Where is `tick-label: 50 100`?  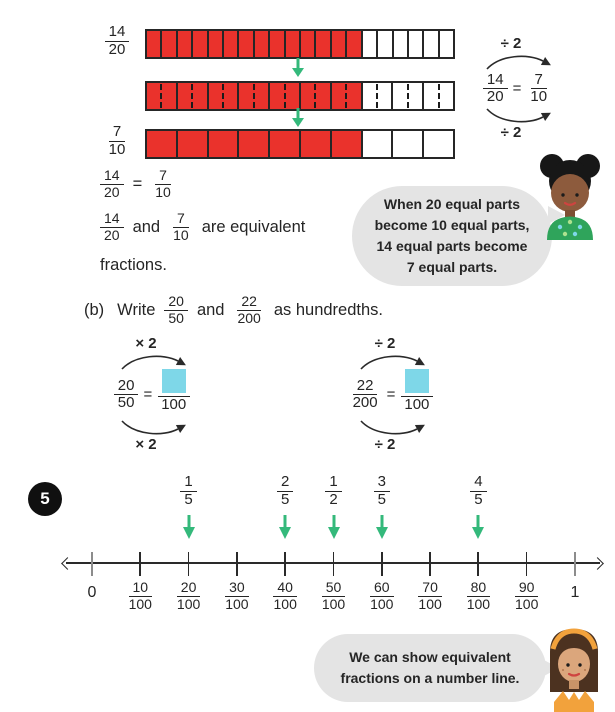
tick-label: 50 100 is located at coordinates (334, 595).